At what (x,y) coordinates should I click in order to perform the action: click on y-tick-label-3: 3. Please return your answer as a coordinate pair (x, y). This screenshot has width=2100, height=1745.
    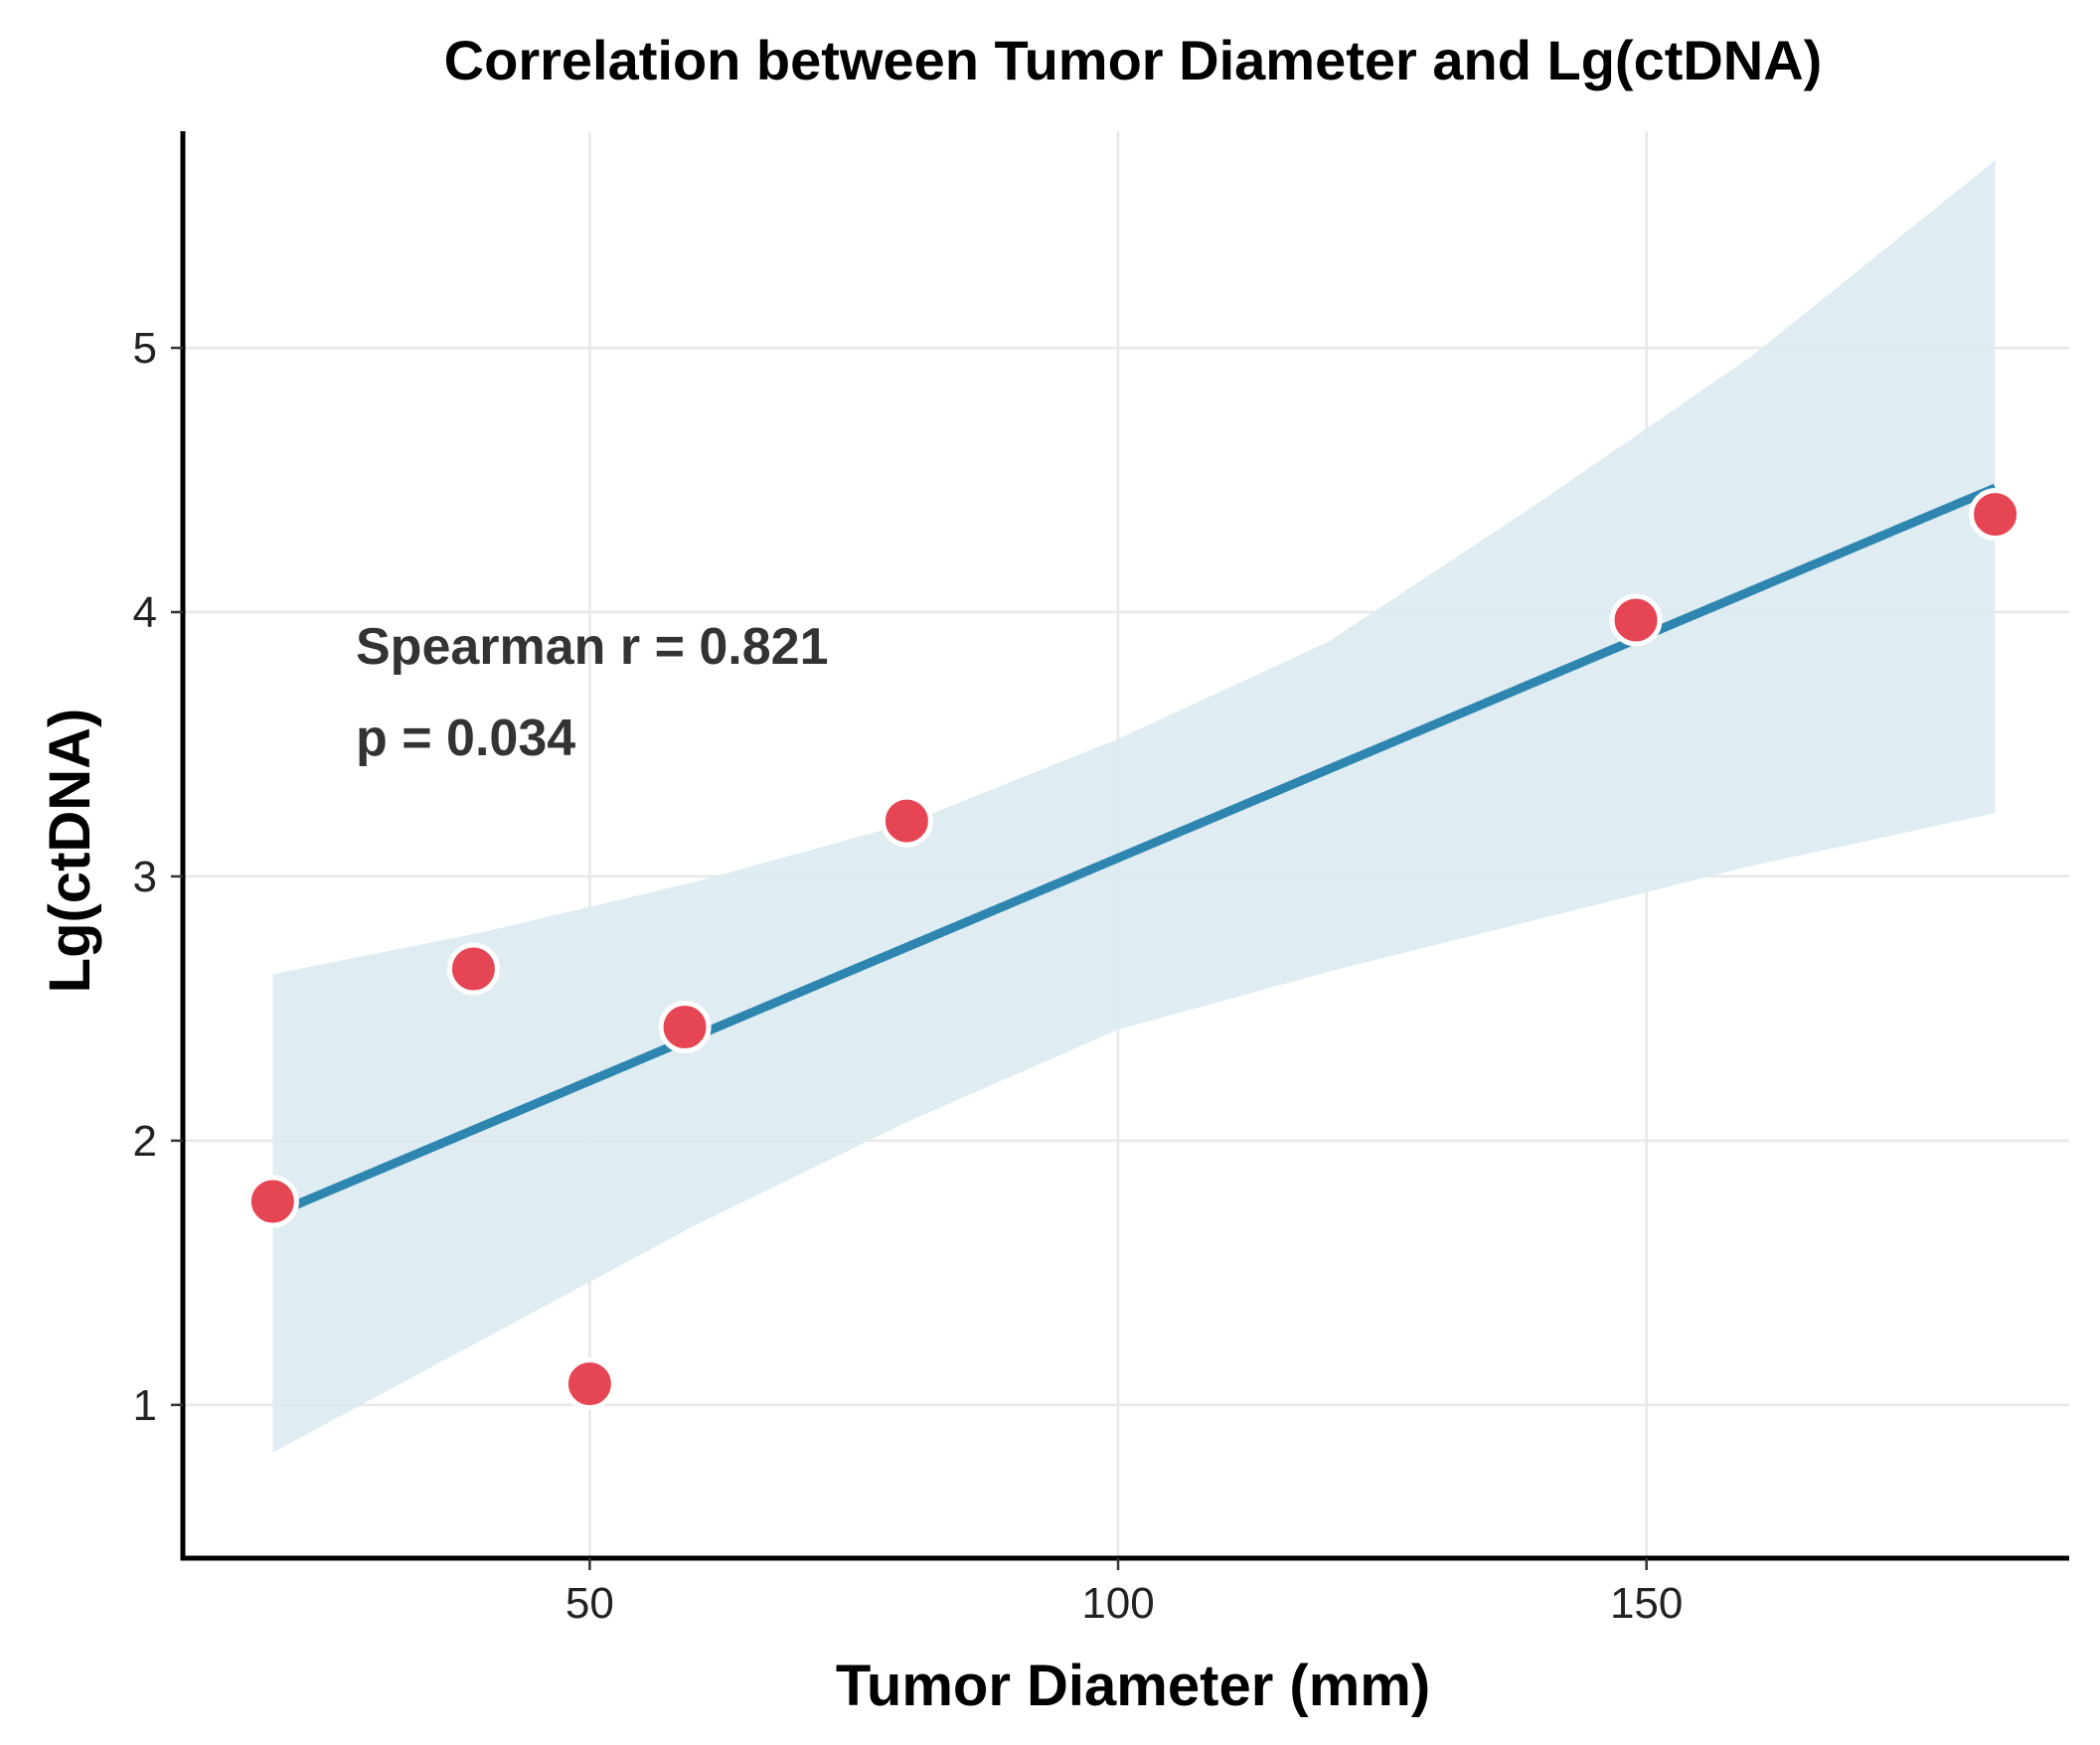
    Looking at the image, I should click on (145, 877).